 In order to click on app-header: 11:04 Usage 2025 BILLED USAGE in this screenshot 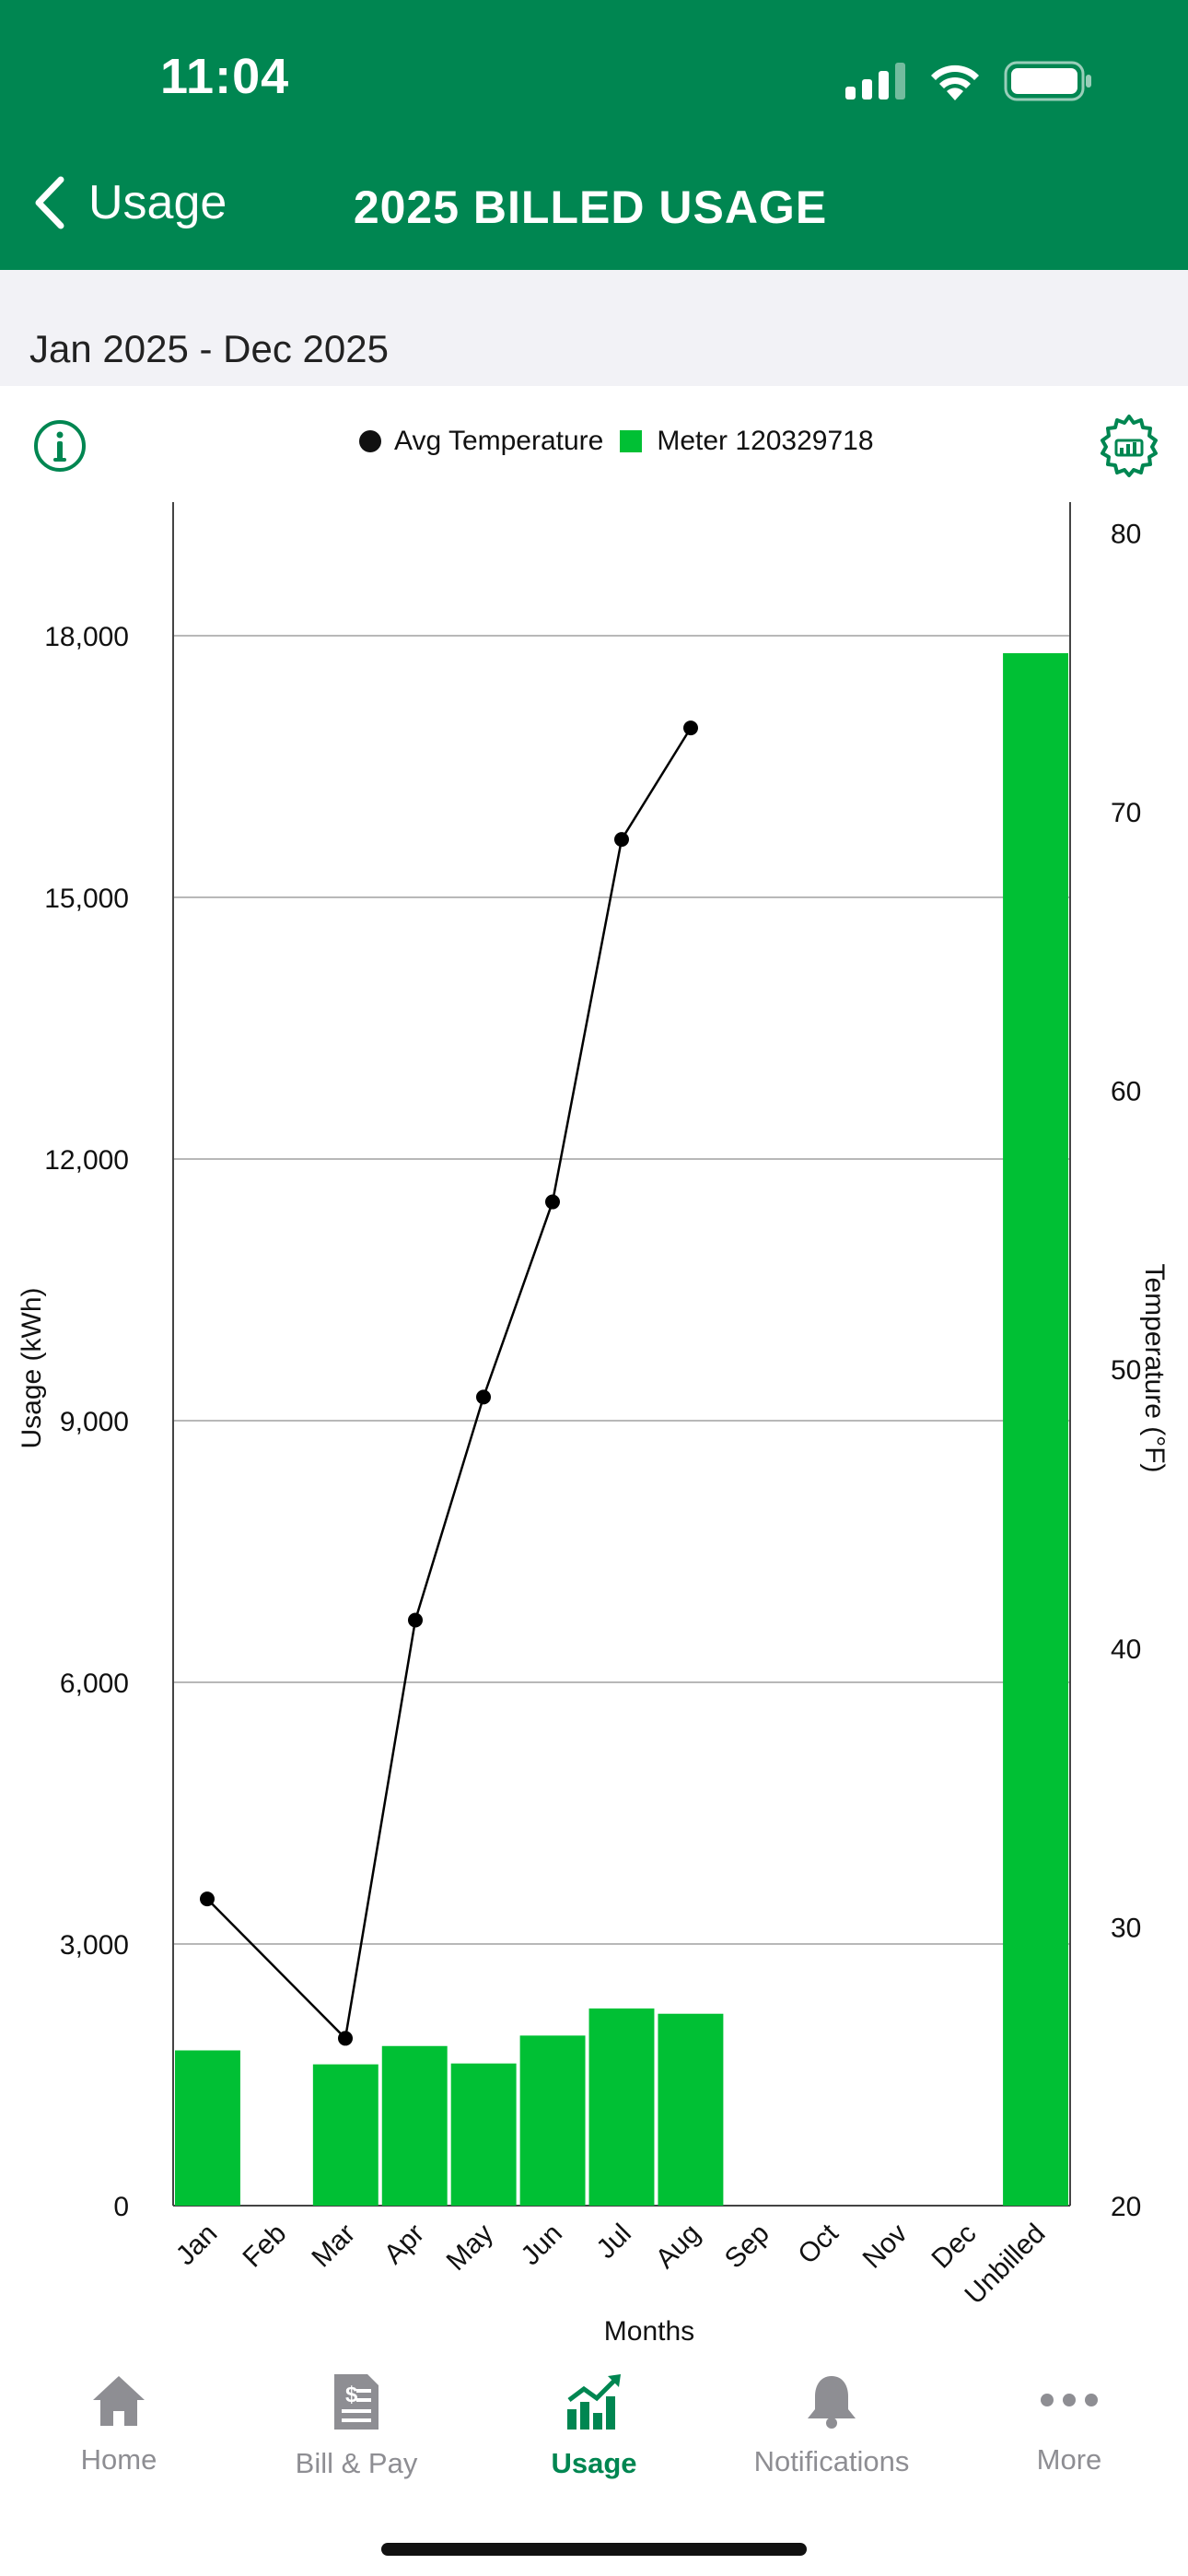, I will do `click(594, 135)`.